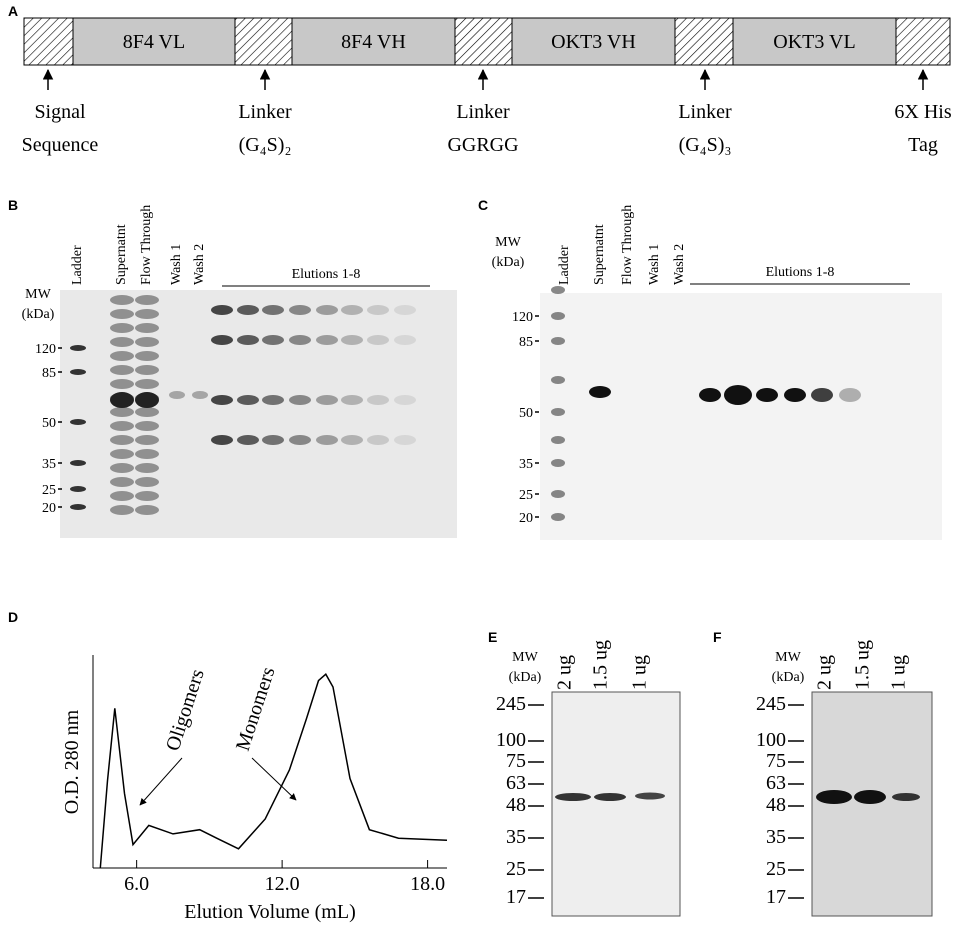  I want to click on marker-label: 245, so click(771, 704).